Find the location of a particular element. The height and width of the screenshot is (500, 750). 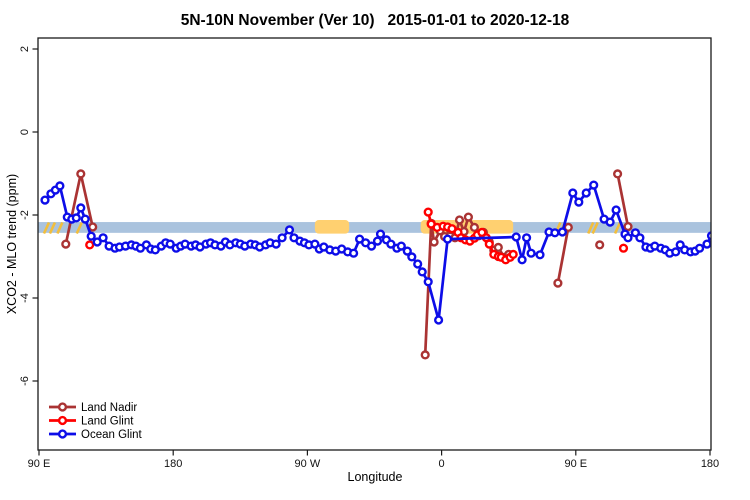

reference-band is located at coordinates (374, 227).